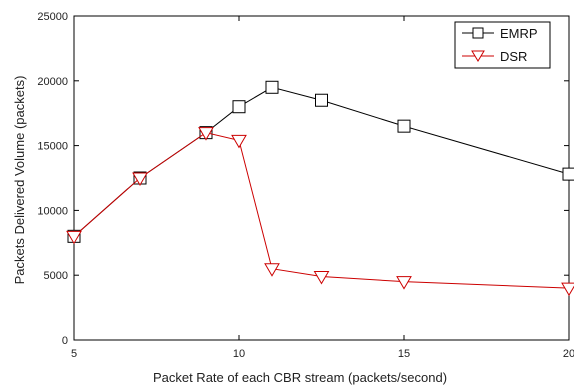 Image resolution: width=574 pixels, height=388 pixels. What do you see at coordinates (513, 56) in the screenshot?
I see `legend-label-dsr: DSR` at bounding box center [513, 56].